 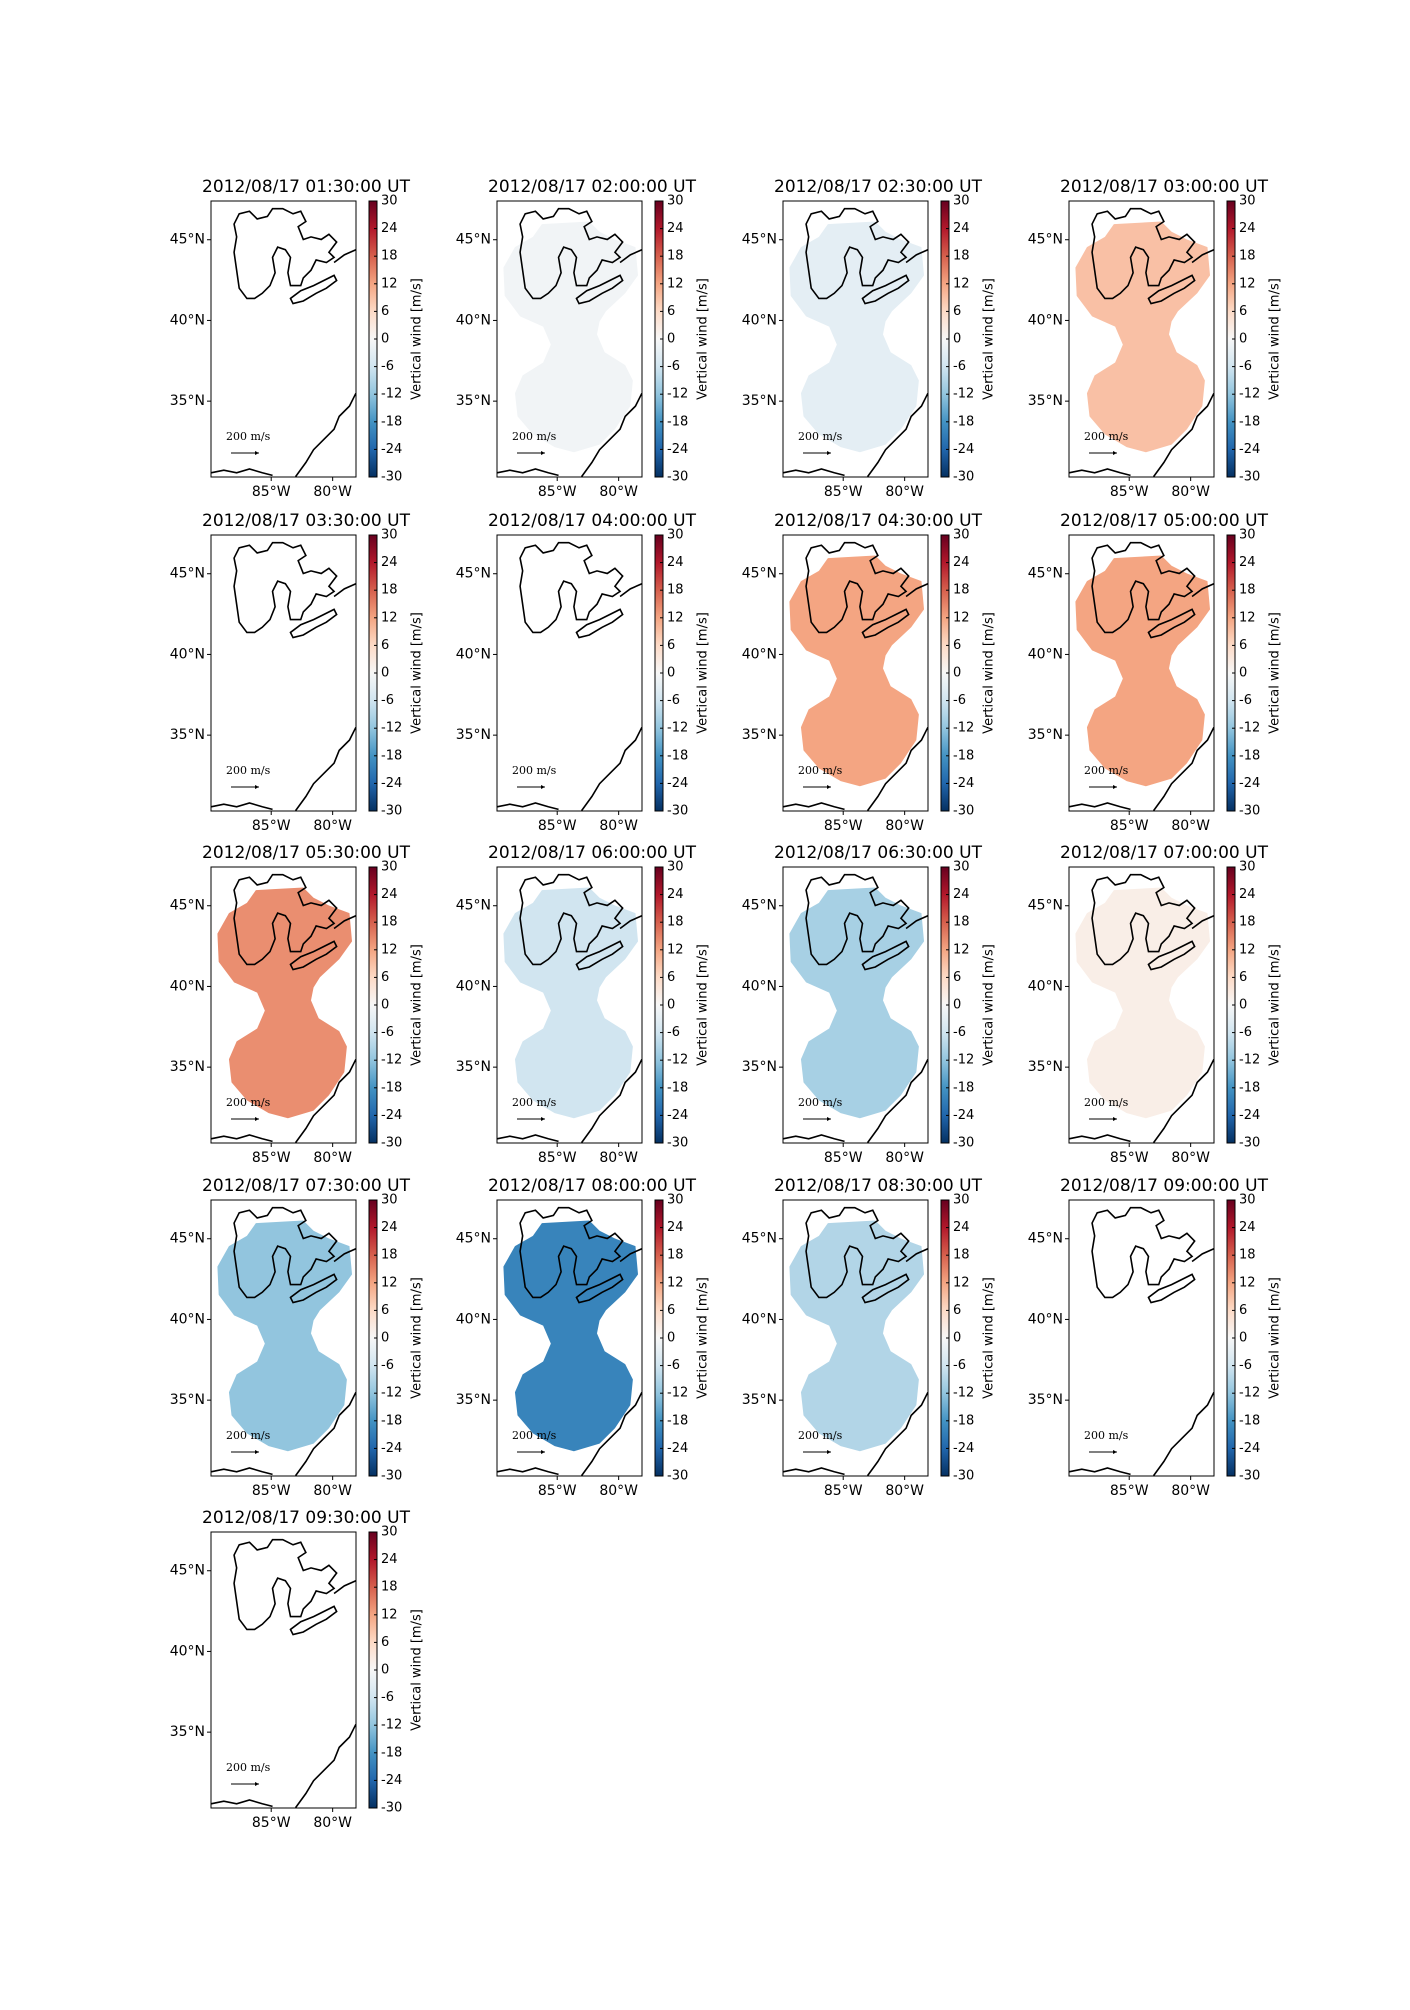 What do you see at coordinates (306, 1186) in the screenshot?
I see `panel-title: 2012/08/17 07:30:00 UT` at bounding box center [306, 1186].